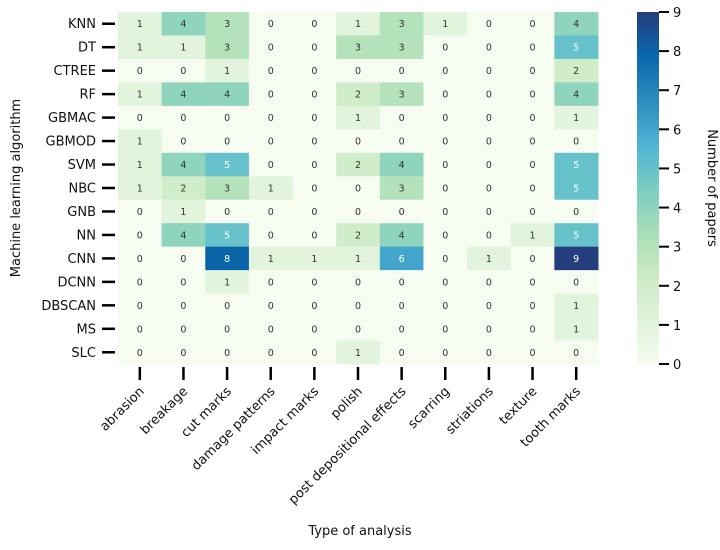 The width and height of the screenshot is (720, 550). What do you see at coordinates (87, 48) in the screenshot?
I see `row-label: DT` at bounding box center [87, 48].